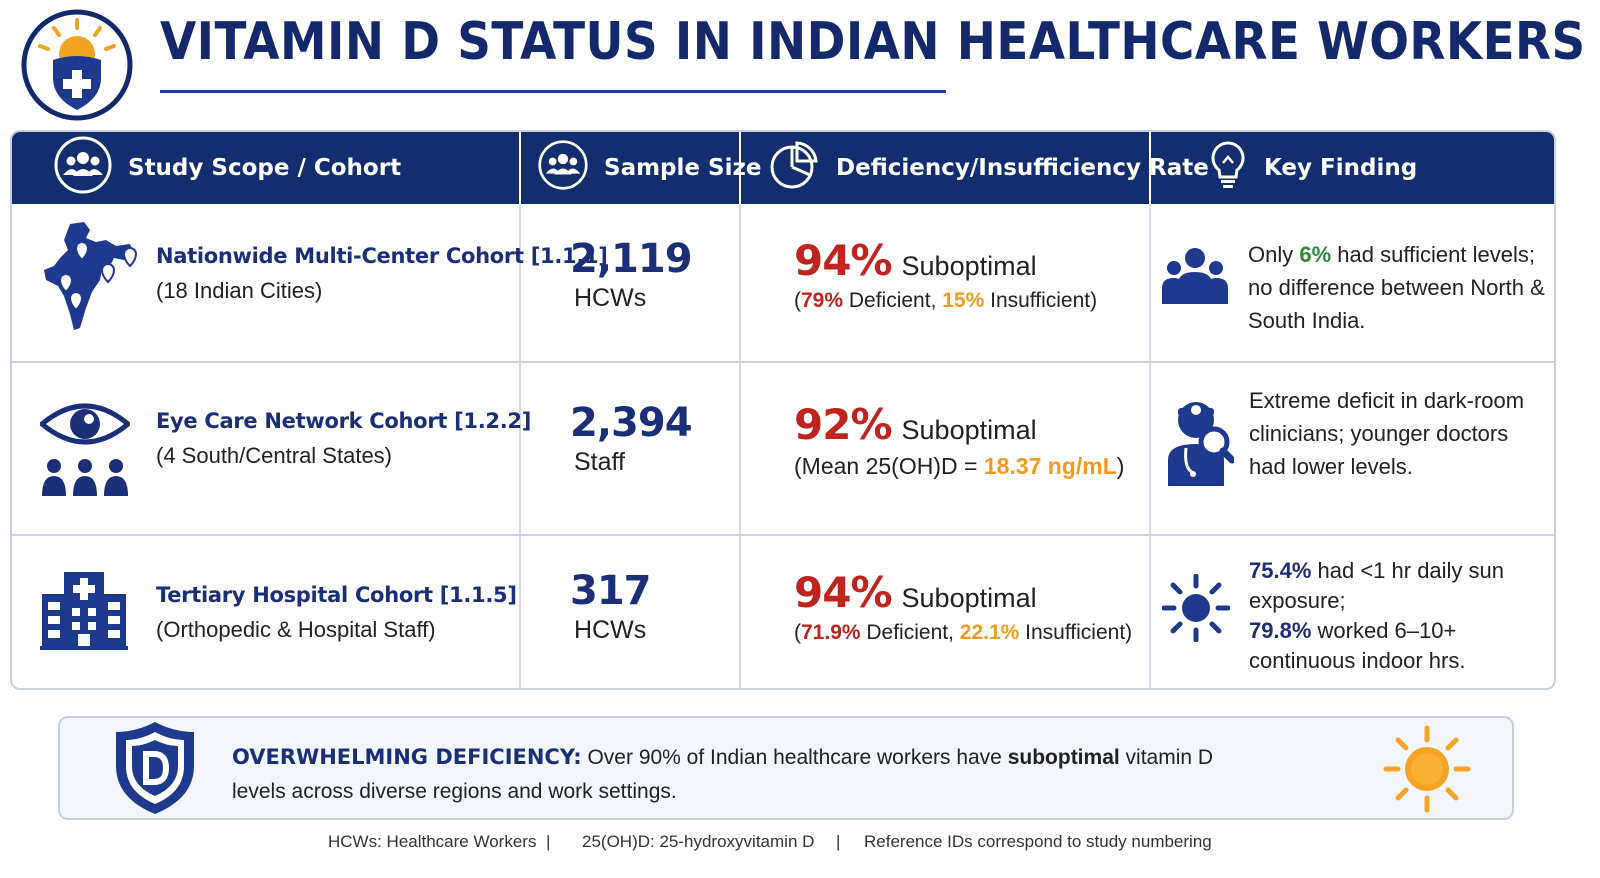 The width and height of the screenshot is (1600, 878). I want to click on cohort-name: Nationwide Multi-Center Cohort [1.1.1], so click(382, 256).